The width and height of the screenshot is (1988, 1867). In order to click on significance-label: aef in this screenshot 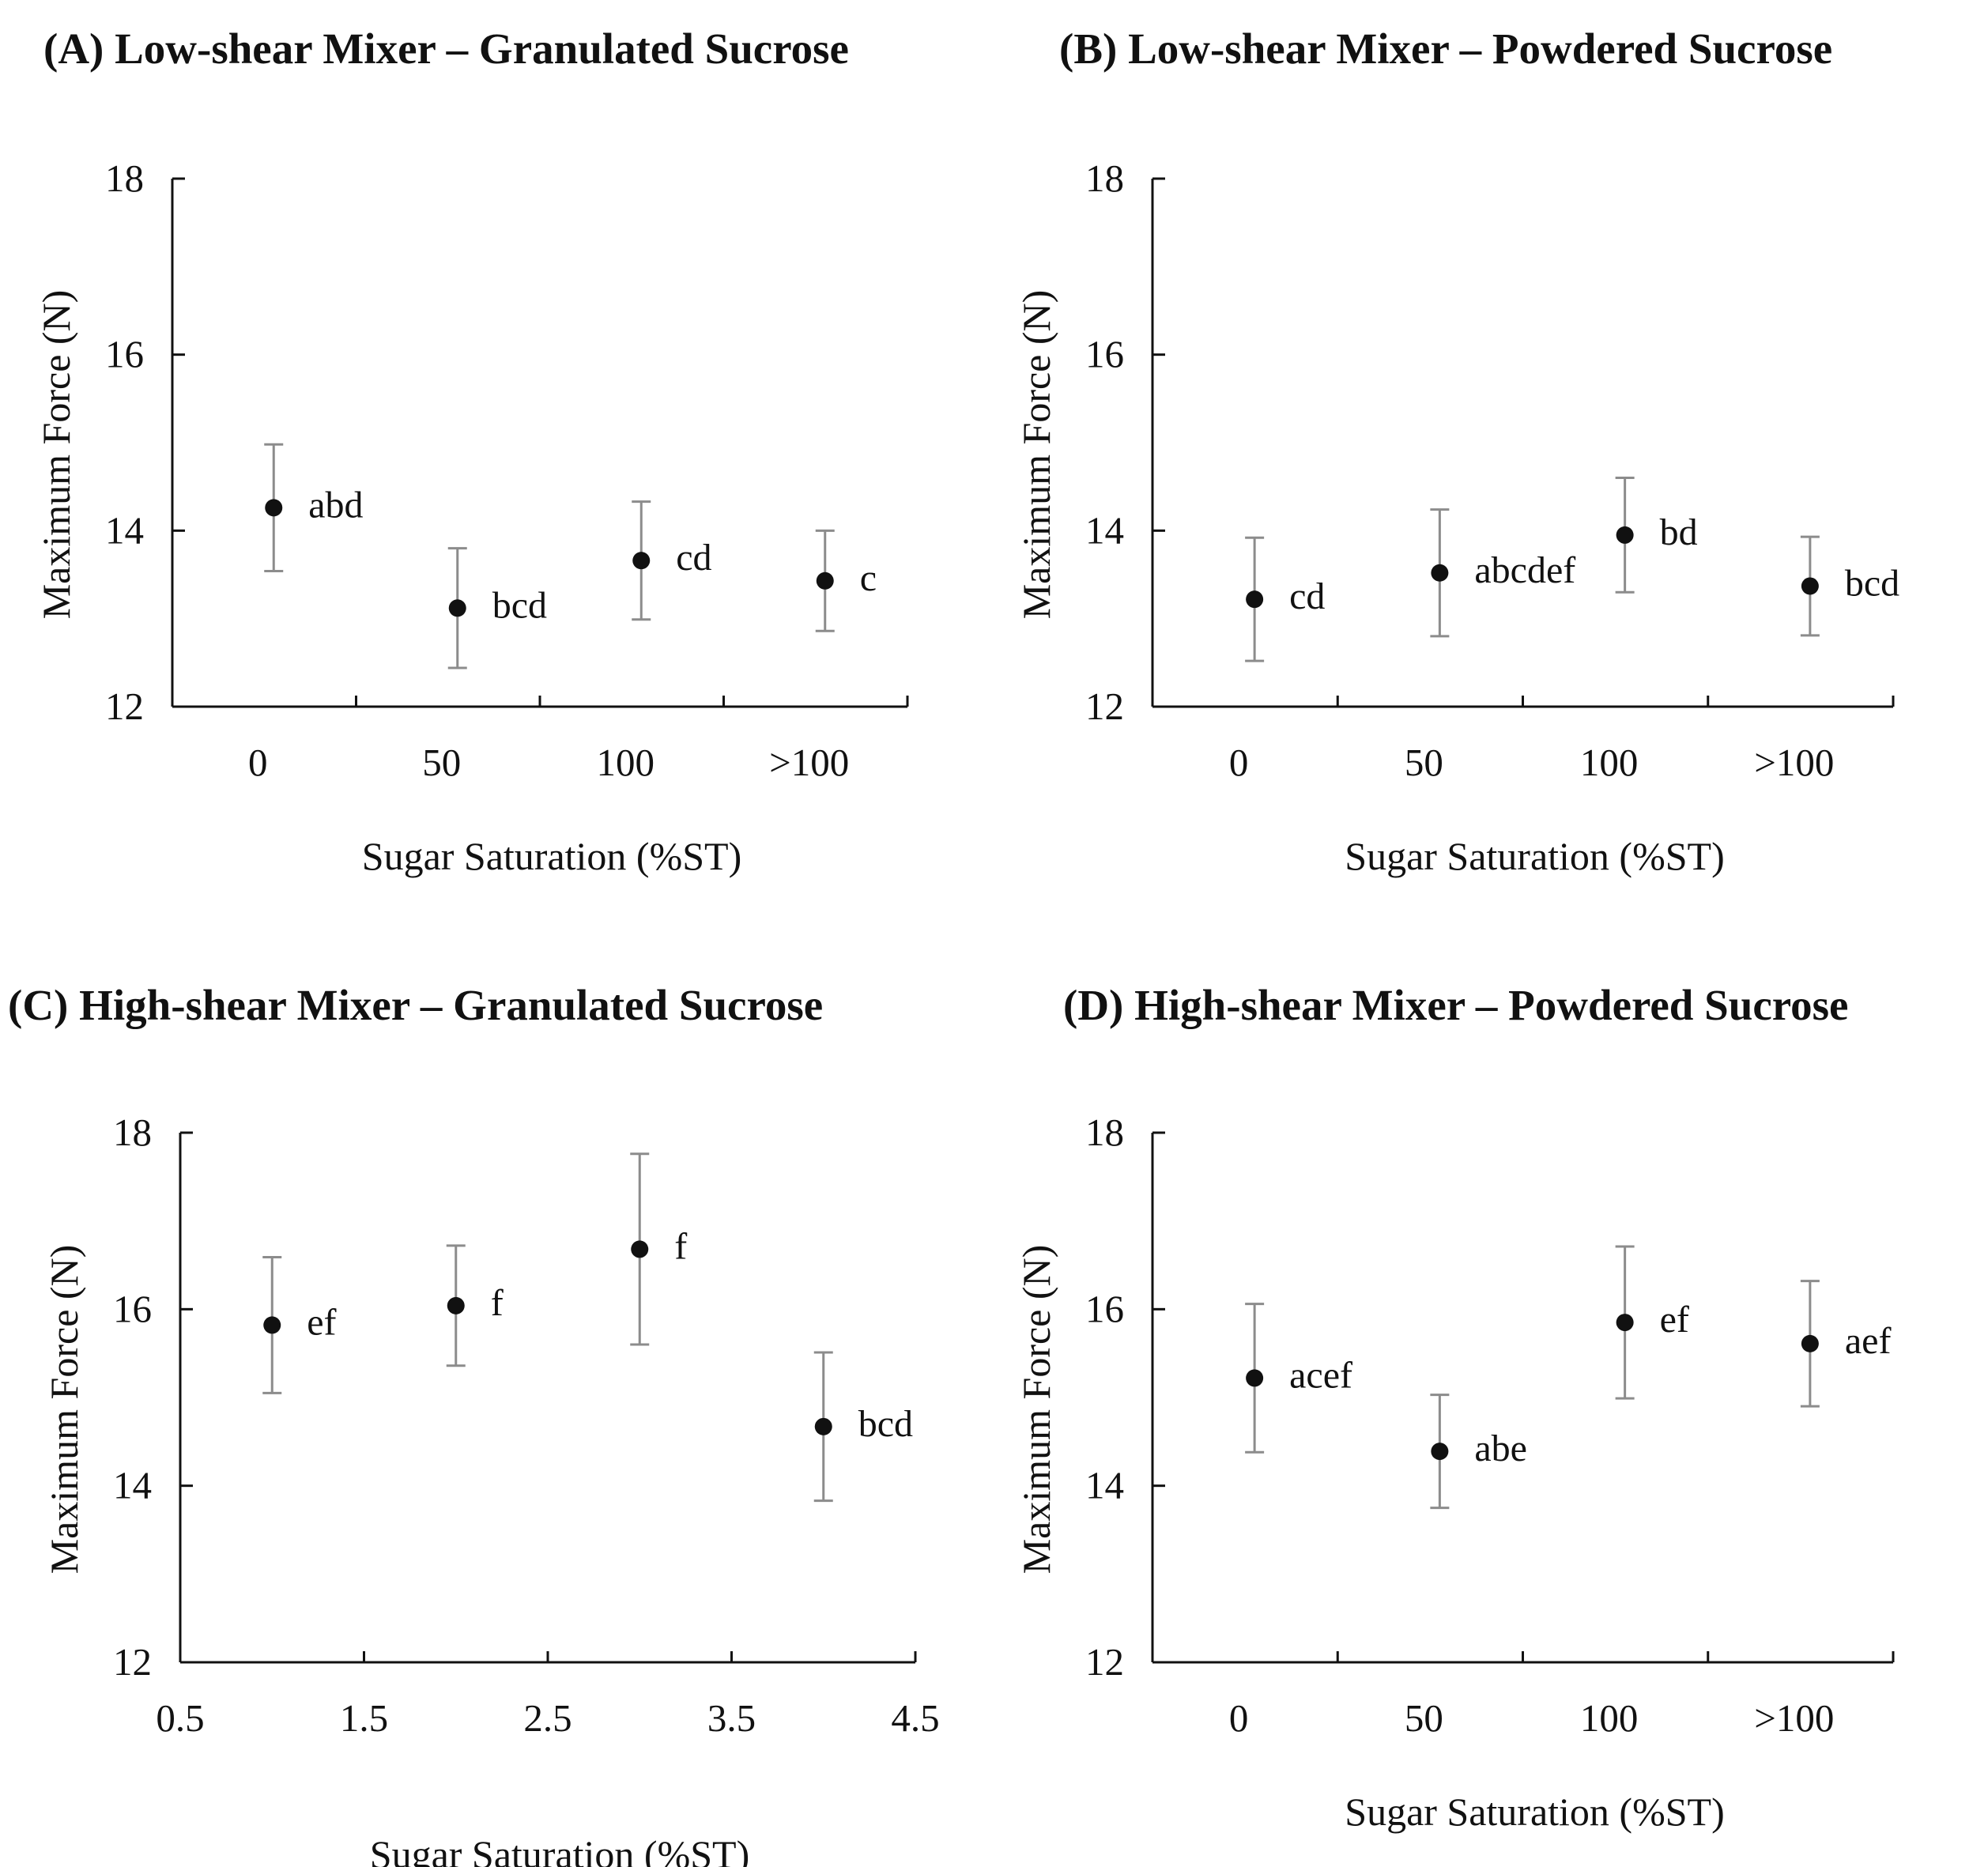, I will do `click(1868, 1341)`.